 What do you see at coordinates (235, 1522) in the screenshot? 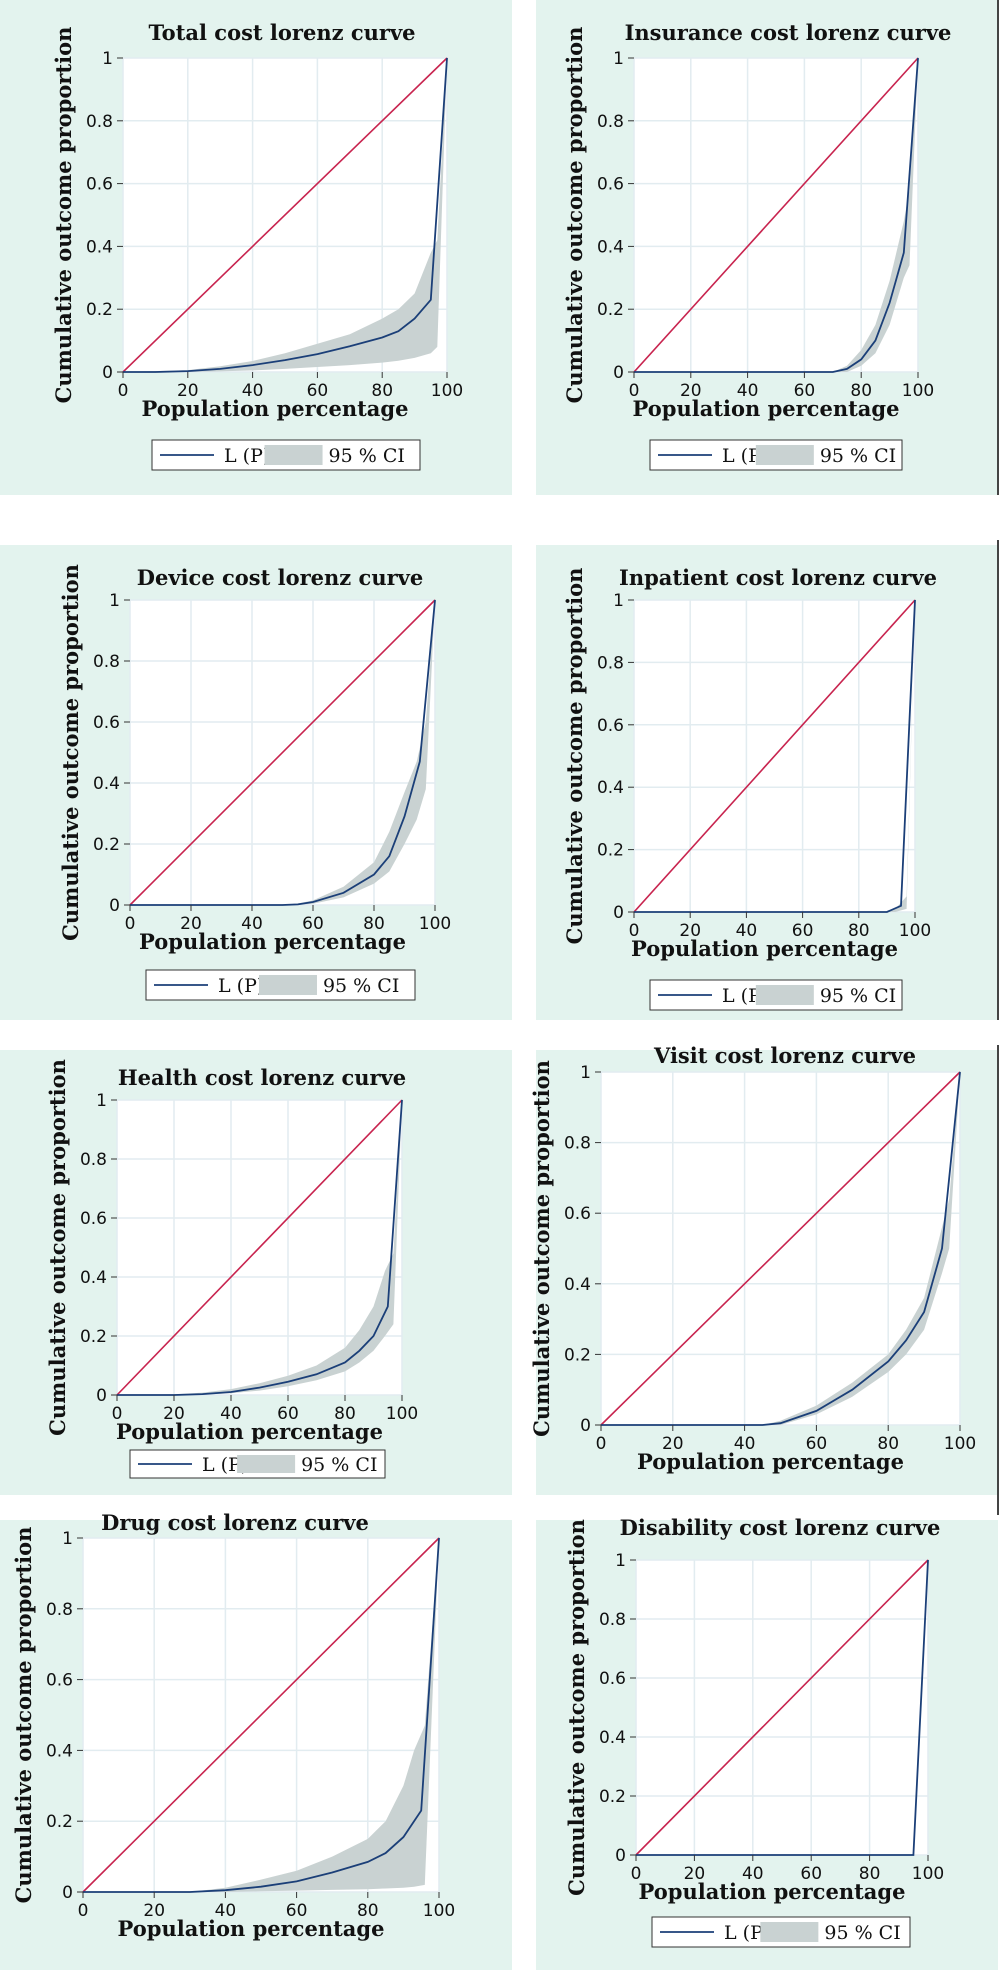
I see `chart-title: Drug cost lorenz curve` at bounding box center [235, 1522].